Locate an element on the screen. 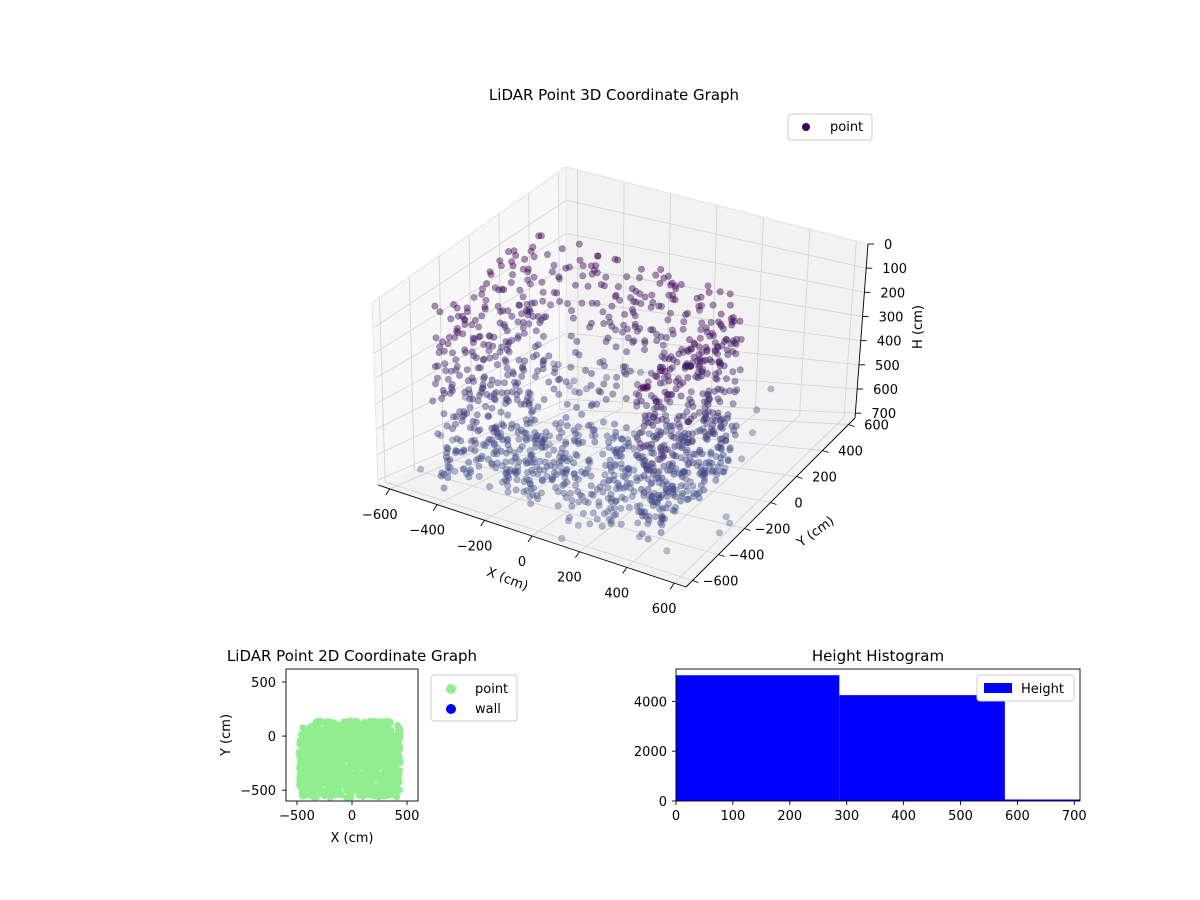 The width and height of the screenshot is (1200, 900). chart-2d-legend: point wall is located at coordinates (474, 698).